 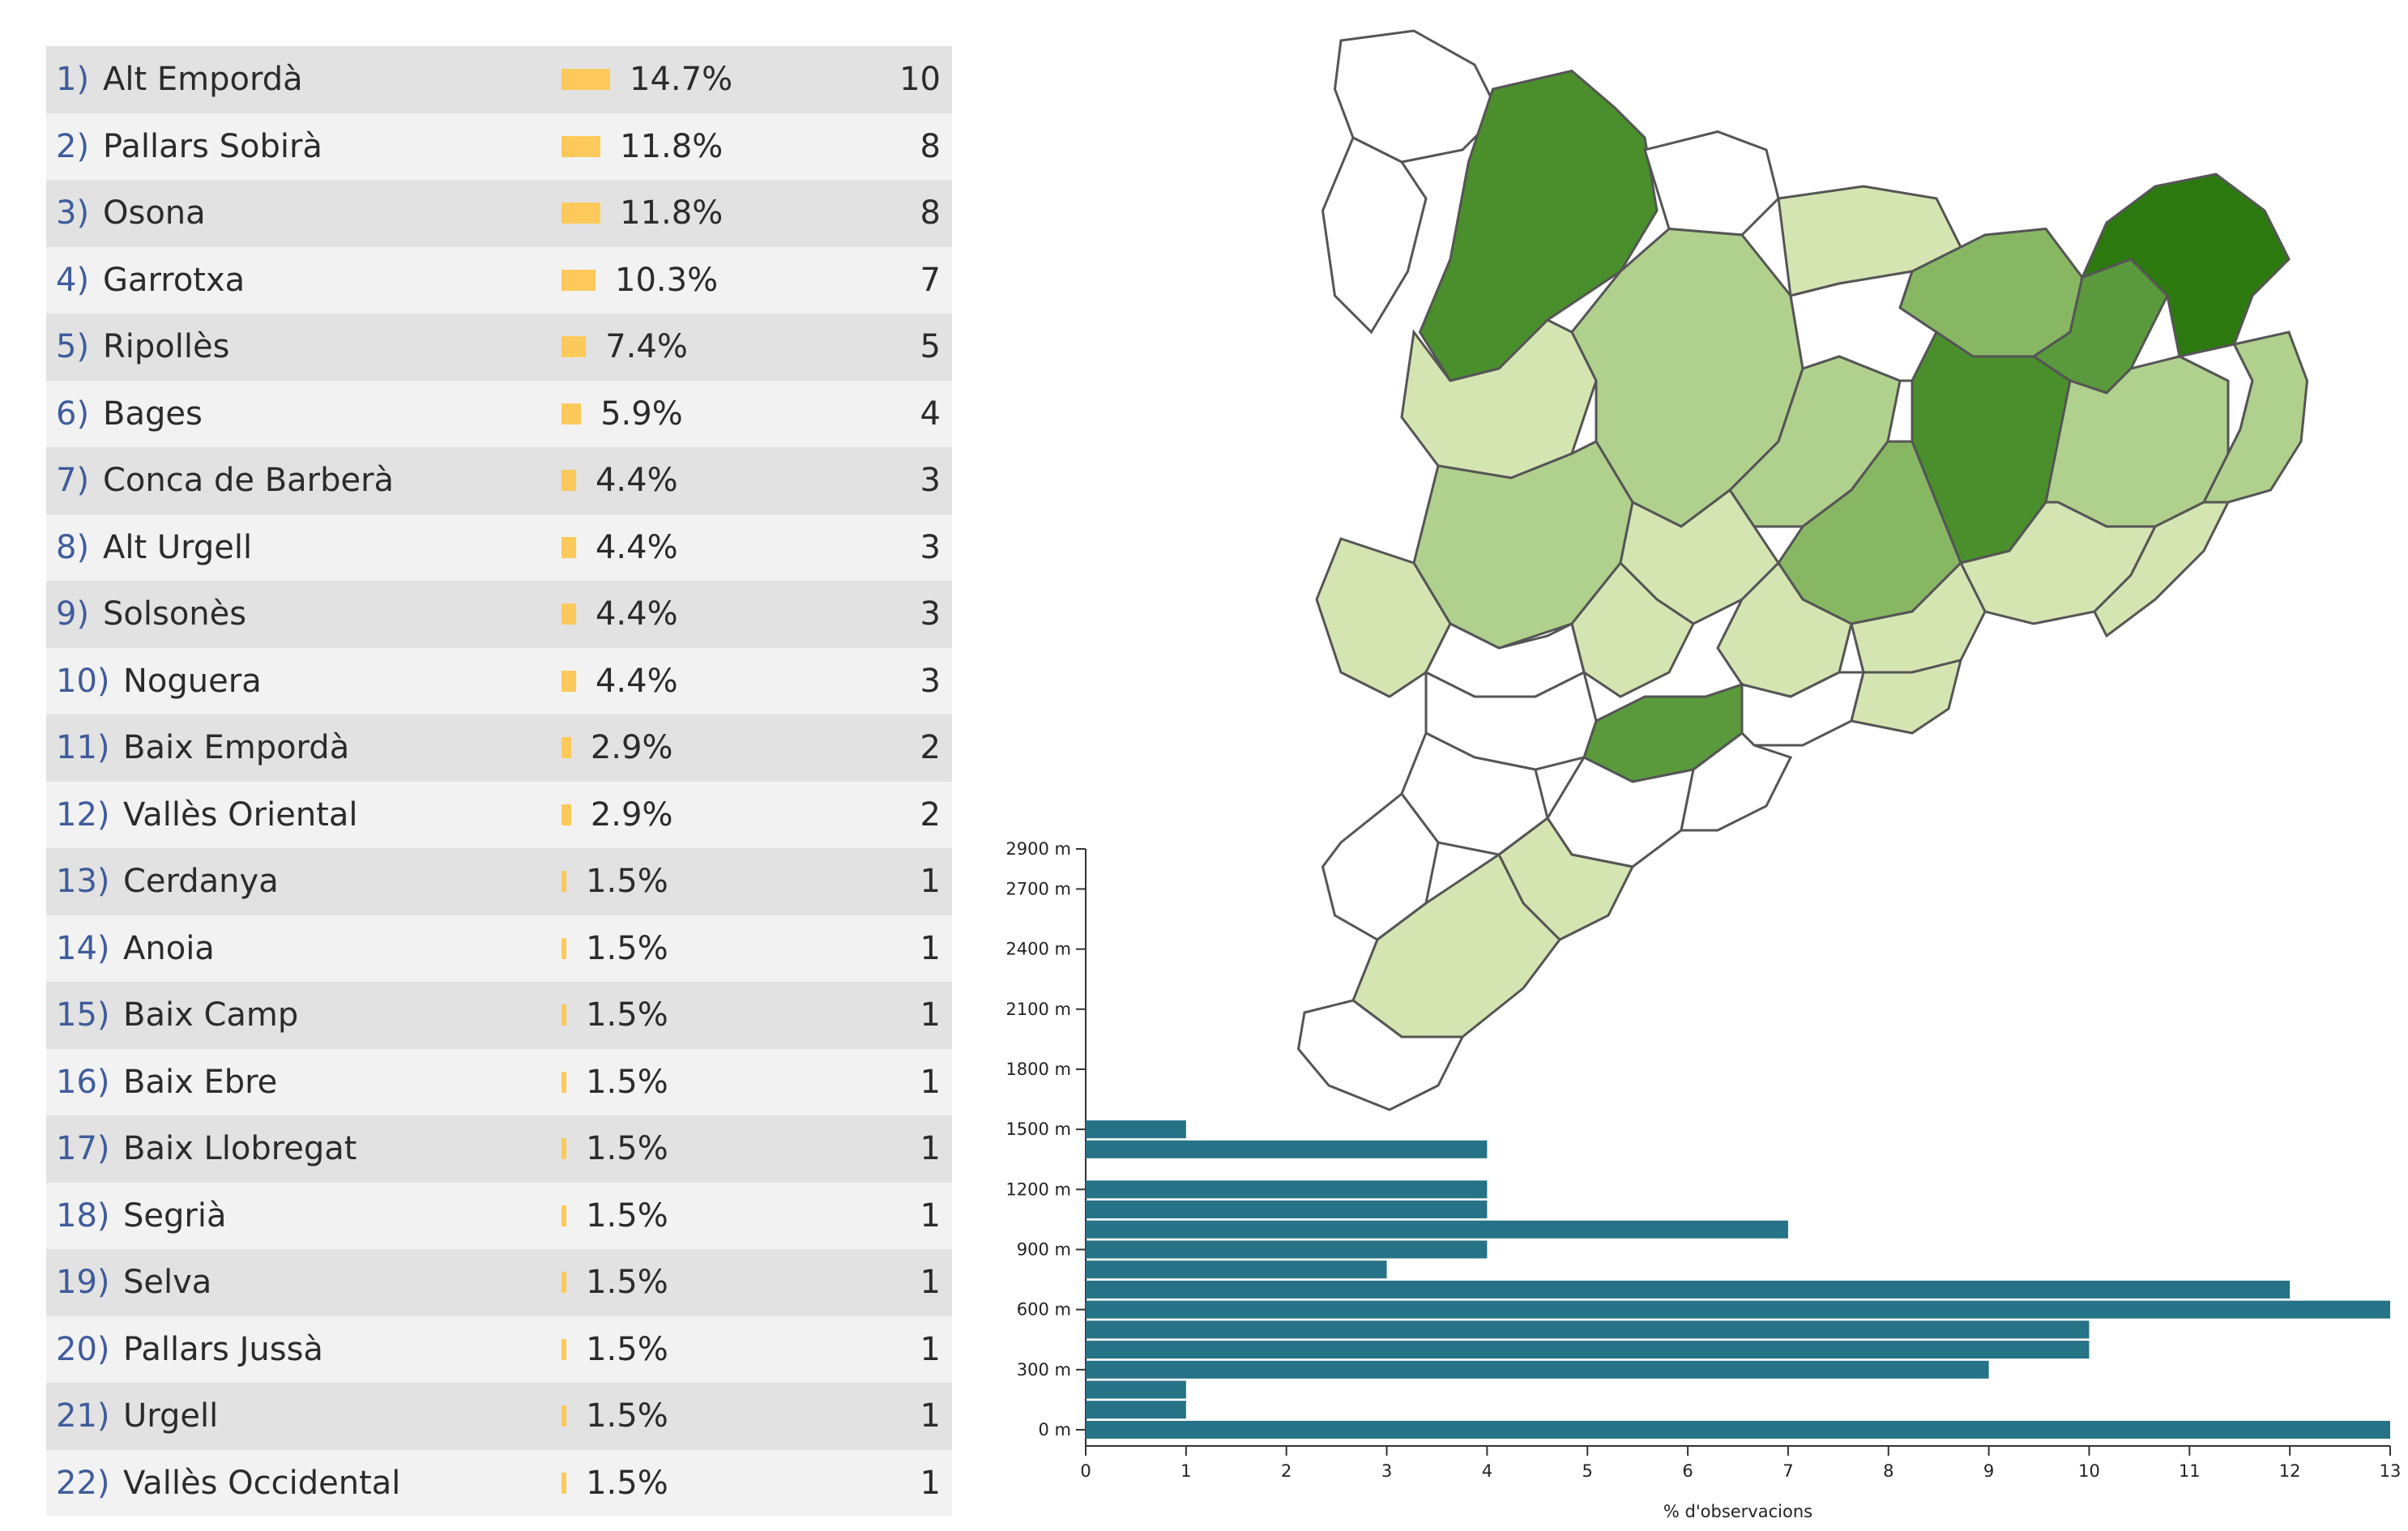 What do you see at coordinates (83, 1082) in the screenshot?
I see `rank-number: 16)` at bounding box center [83, 1082].